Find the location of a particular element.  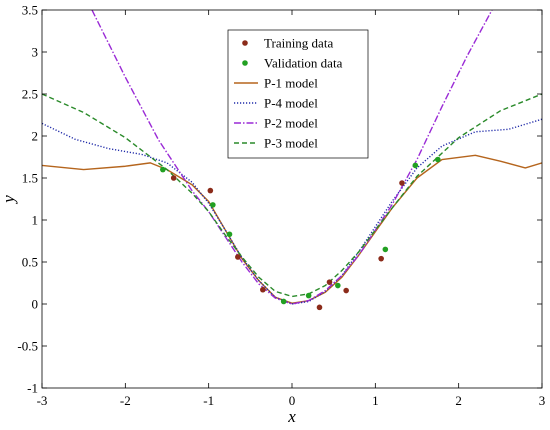

legend-label: Training data is located at coordinates (298, 43).